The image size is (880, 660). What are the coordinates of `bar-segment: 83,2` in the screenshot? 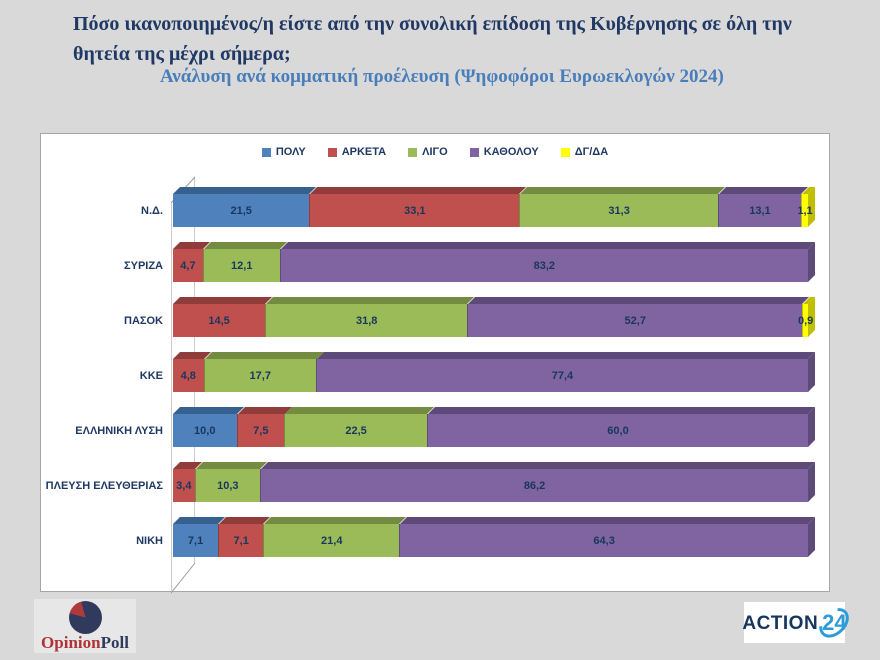 It's located at (543, 265).